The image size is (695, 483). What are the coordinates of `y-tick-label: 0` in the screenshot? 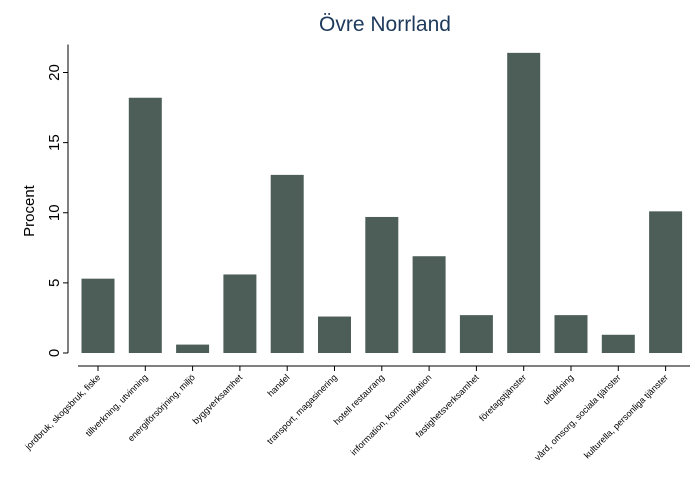 It's located at (54, 353).